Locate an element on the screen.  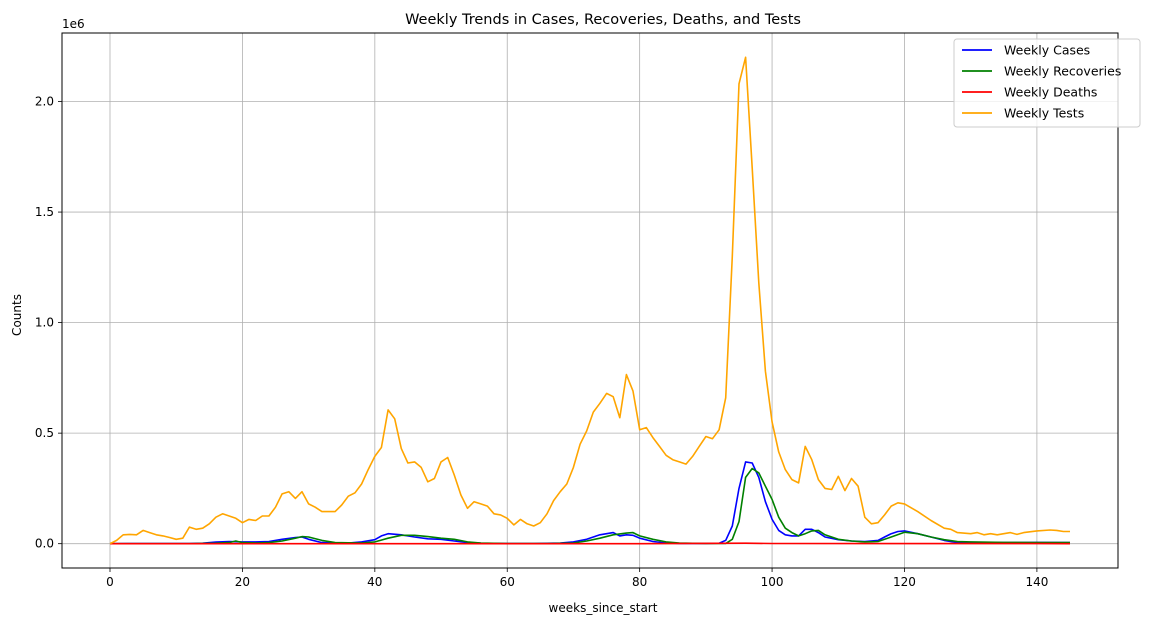
x-tick-label: 60 is located at coordinates (507, 582).